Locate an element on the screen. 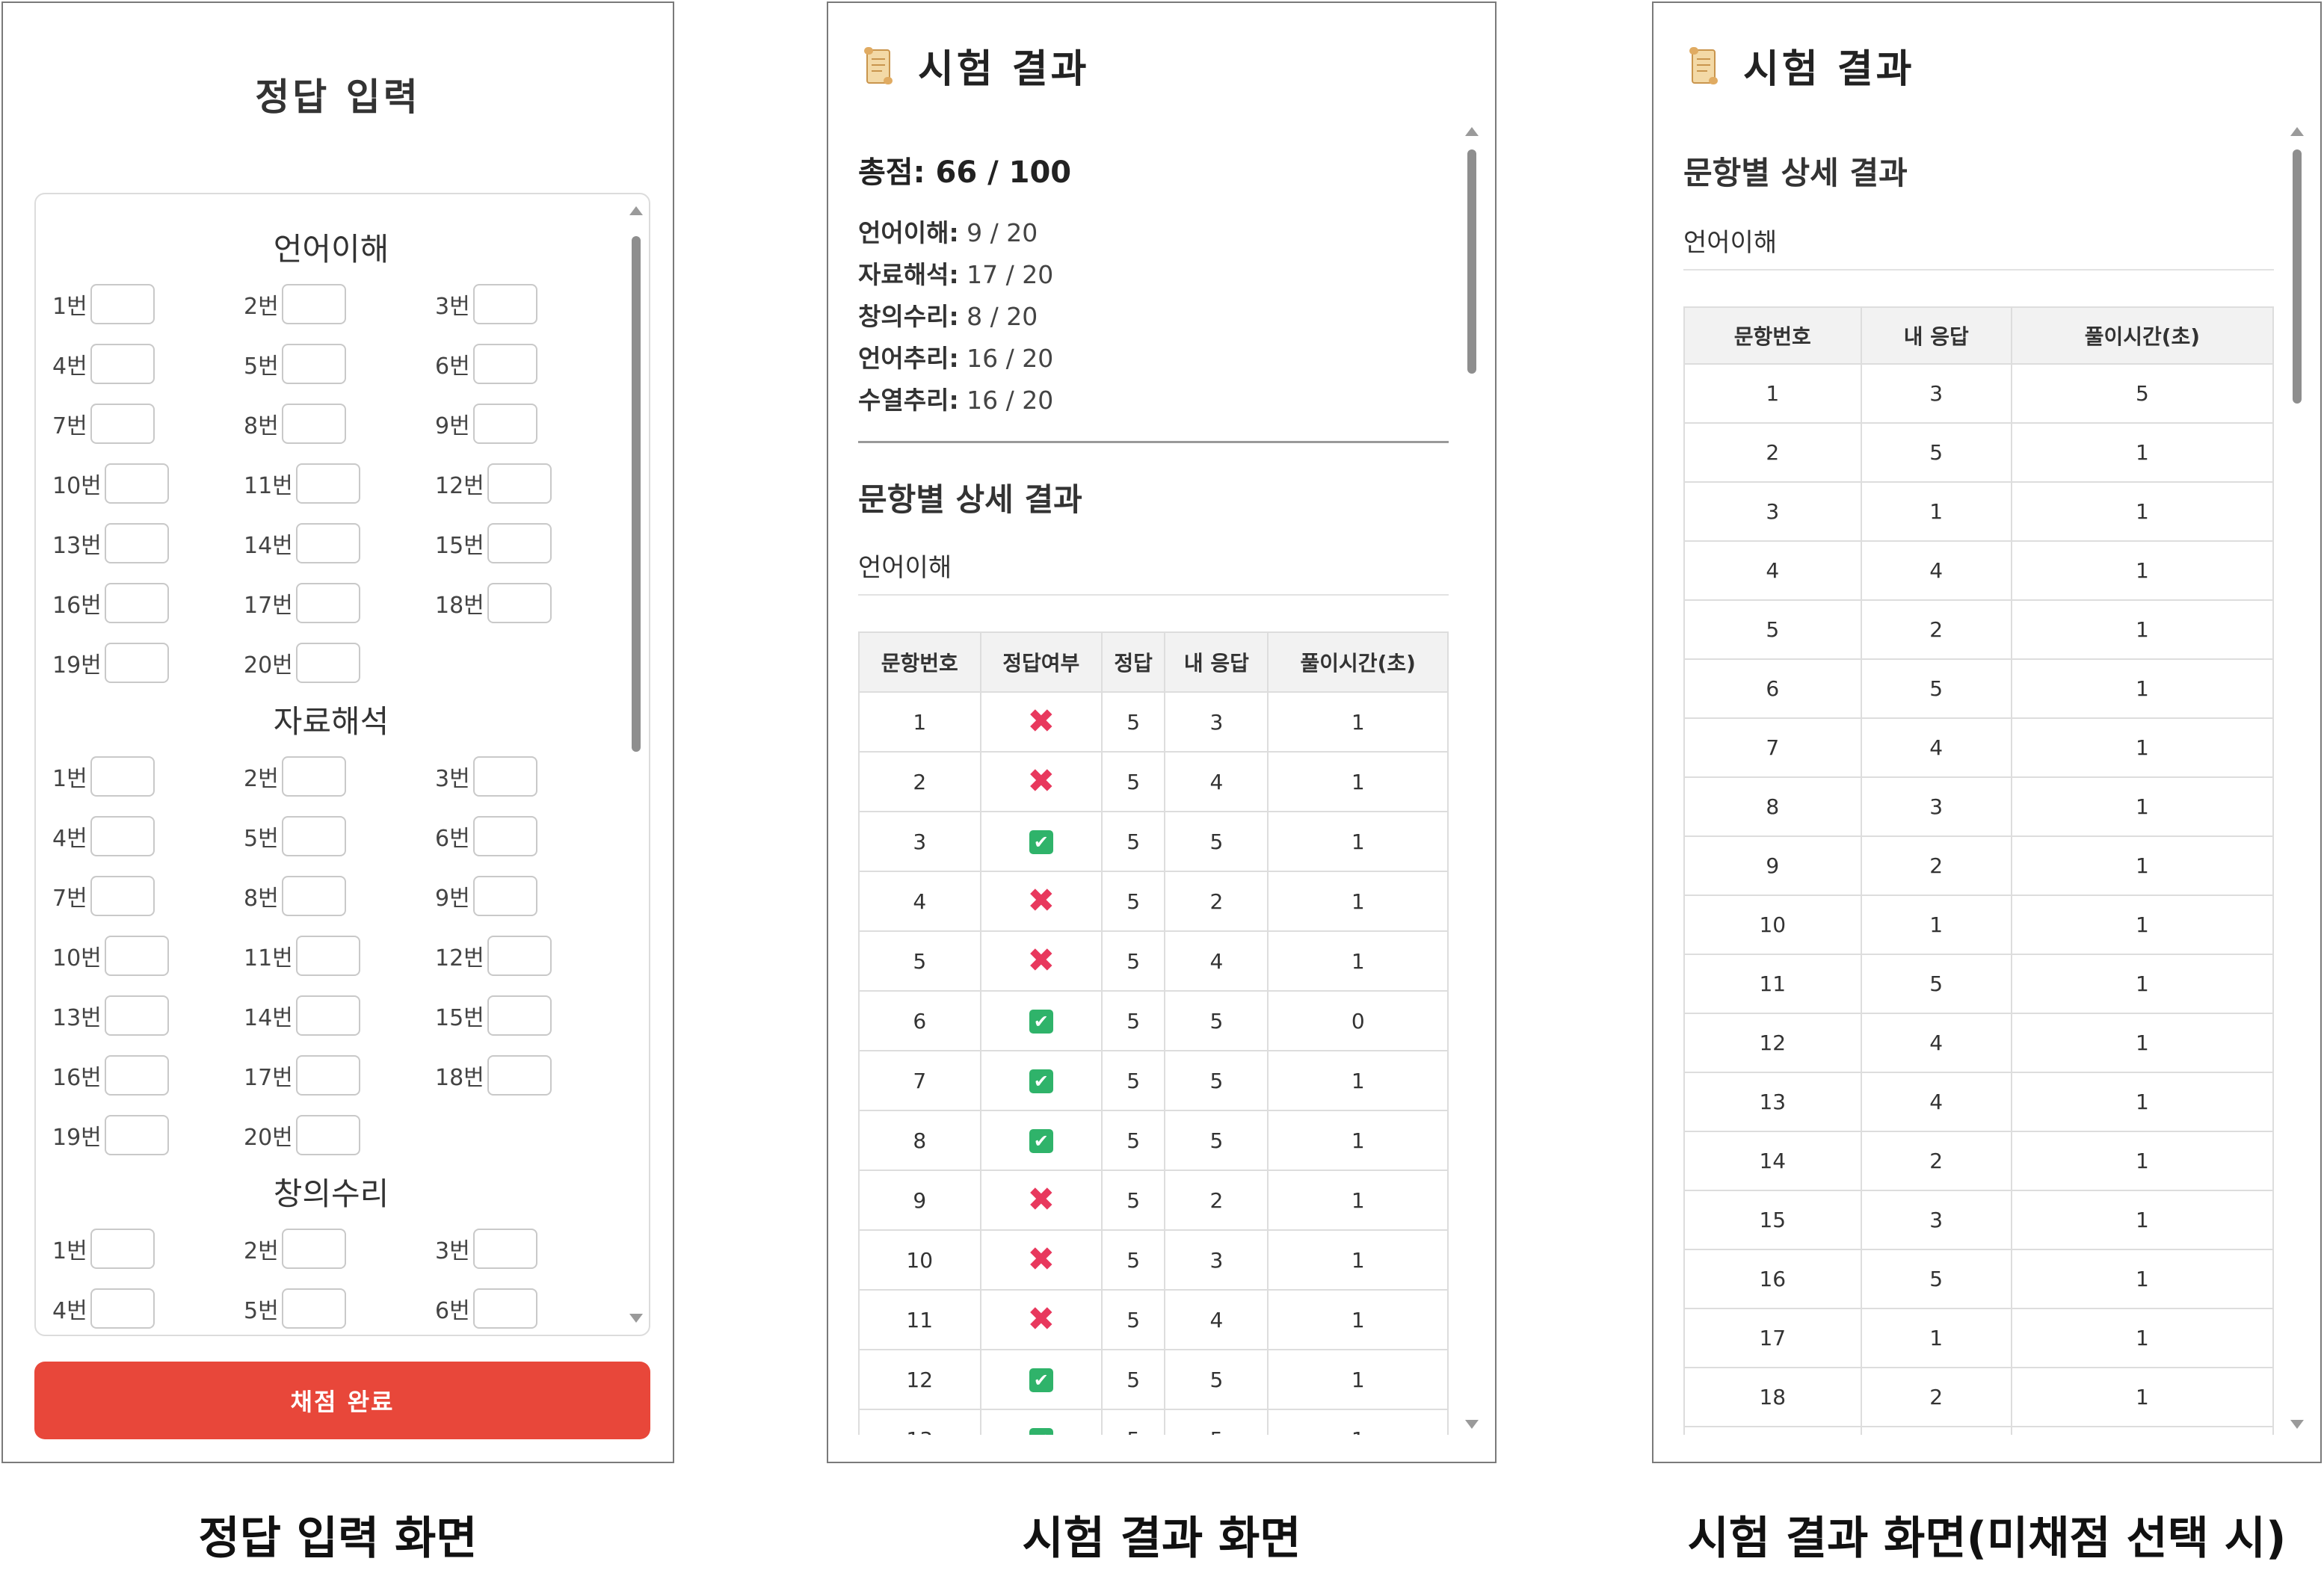 The height and width of the screenshot is (1588, 2324). form-scrollbar is located at coordinates (636, 764).